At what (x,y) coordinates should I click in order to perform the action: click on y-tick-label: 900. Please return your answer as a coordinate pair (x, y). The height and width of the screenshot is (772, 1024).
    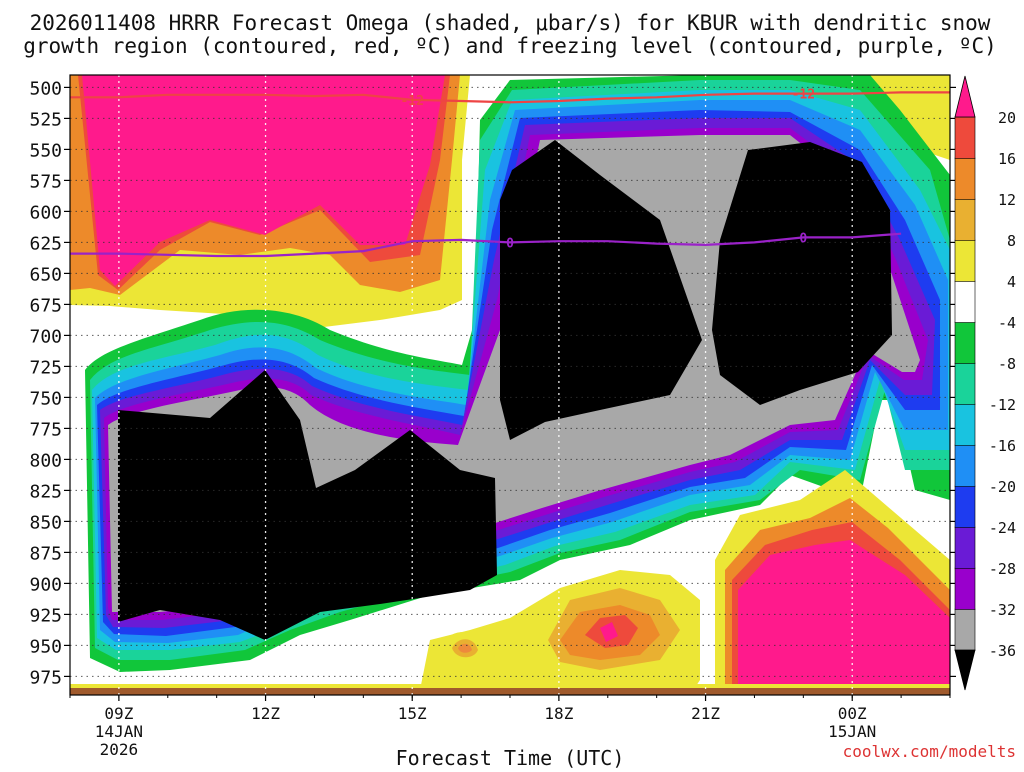
    Looking at the image, I should click on (45, 584).